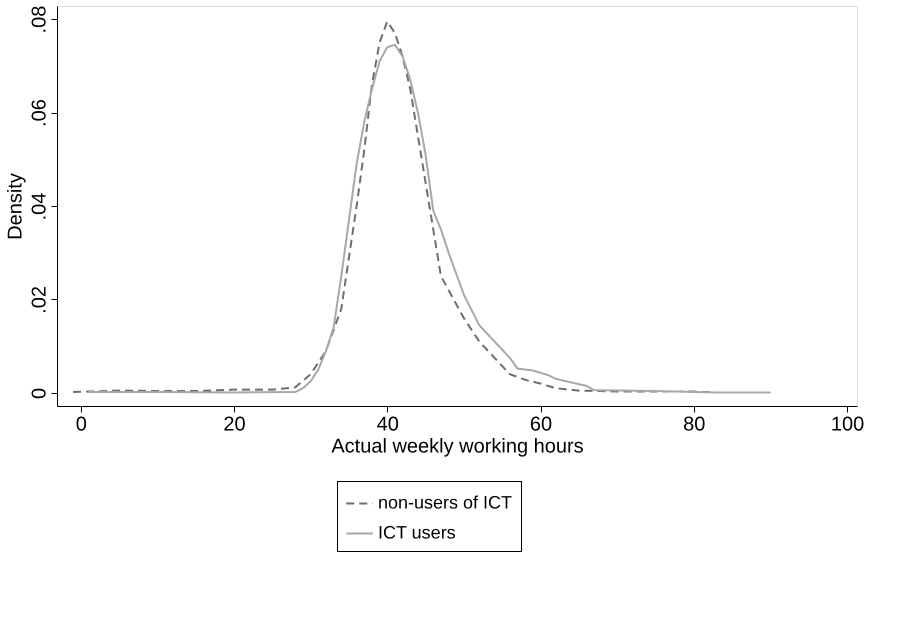 Image resolution: width=912 pixels, height=620 pixels. I want to click on x-tick-label: 80, so click(694, 425).